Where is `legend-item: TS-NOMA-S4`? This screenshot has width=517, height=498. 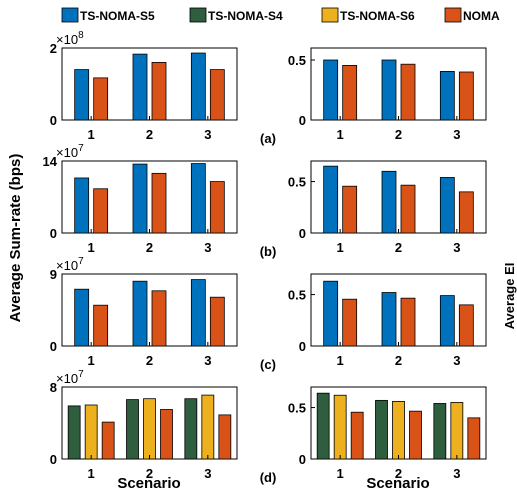
legend-item: TS-NOMA-S4 is located at coordinates (236, 15).